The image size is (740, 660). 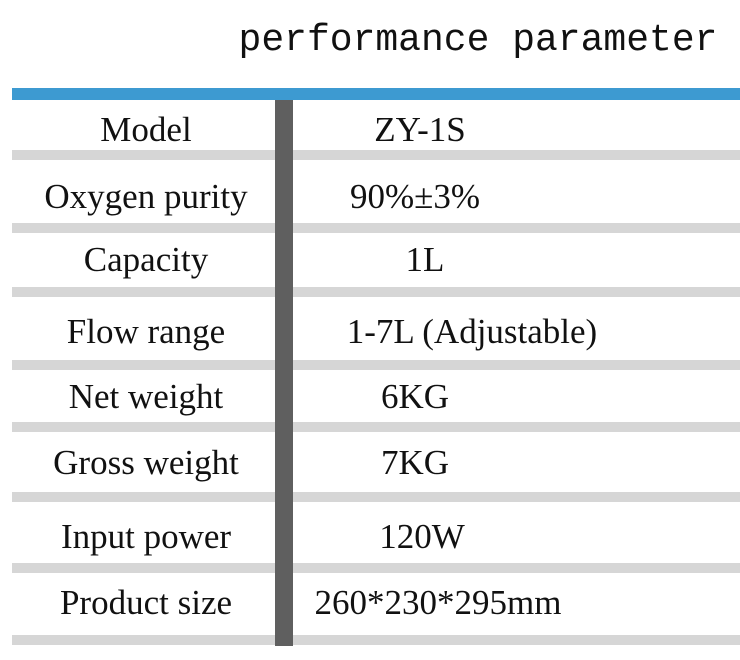 I want to click on row-label: Net weight, so click(x=146, y=396).